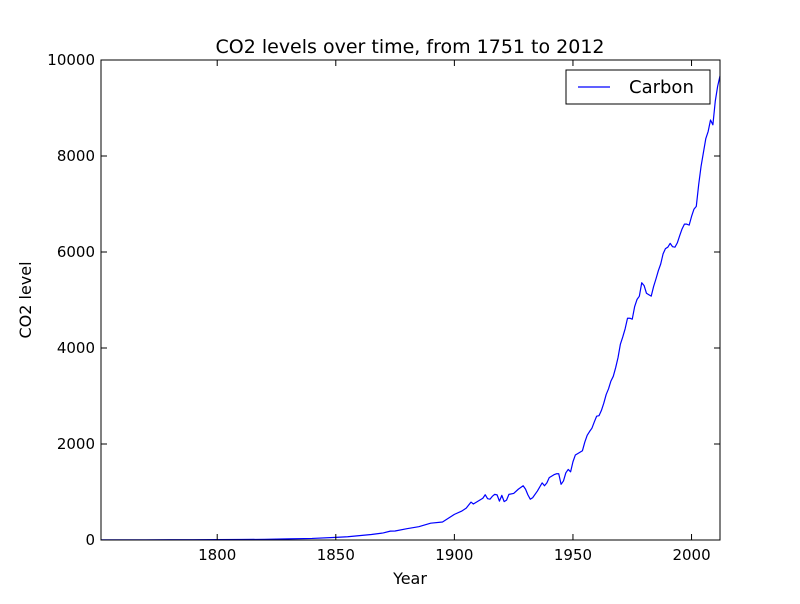  Describe the element at coordinates (454, 555) in the screenshot. I see `x-tick-label: 1900` at that location.